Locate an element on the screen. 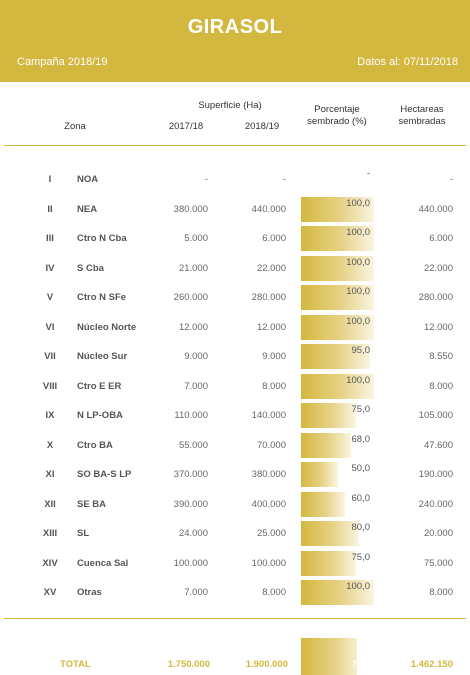 The height and width of the screenshot is (675, 470). hectareas-sembradas: 240.000 is located at coordinates (435, 504).